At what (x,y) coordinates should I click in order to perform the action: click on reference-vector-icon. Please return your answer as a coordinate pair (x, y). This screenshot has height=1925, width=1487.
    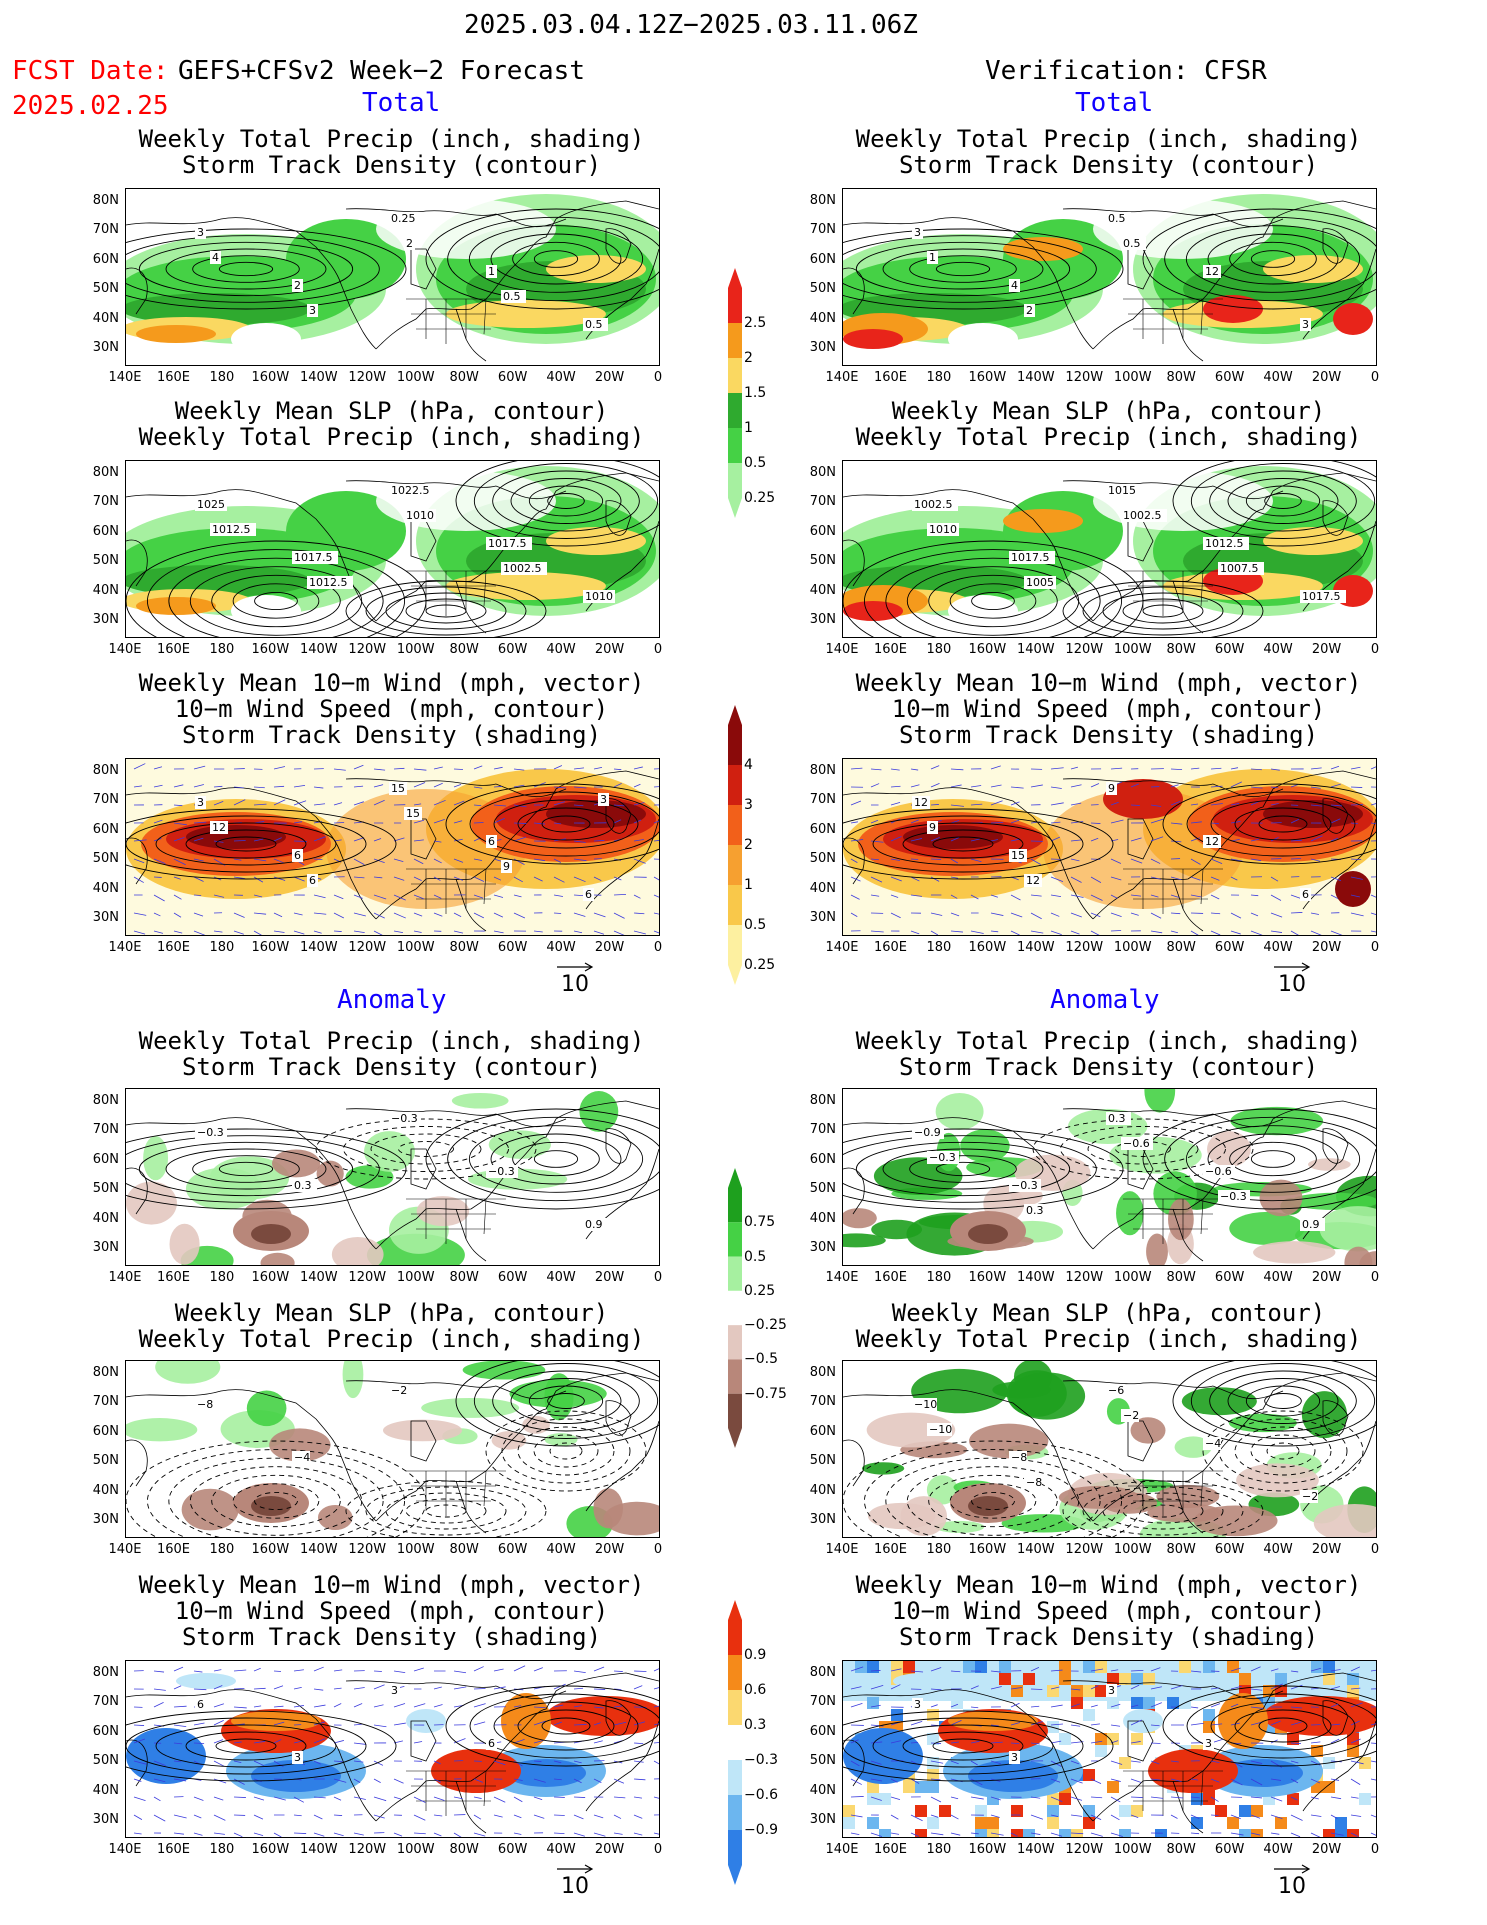
    Looking at the image, I should click on (1292, 967).